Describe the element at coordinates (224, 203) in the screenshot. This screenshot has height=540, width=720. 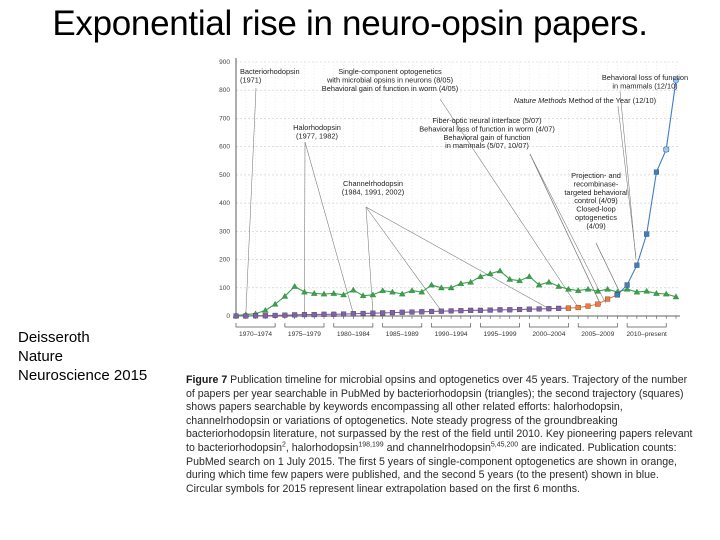
I see `y-tick-label-4: 400` at that location.